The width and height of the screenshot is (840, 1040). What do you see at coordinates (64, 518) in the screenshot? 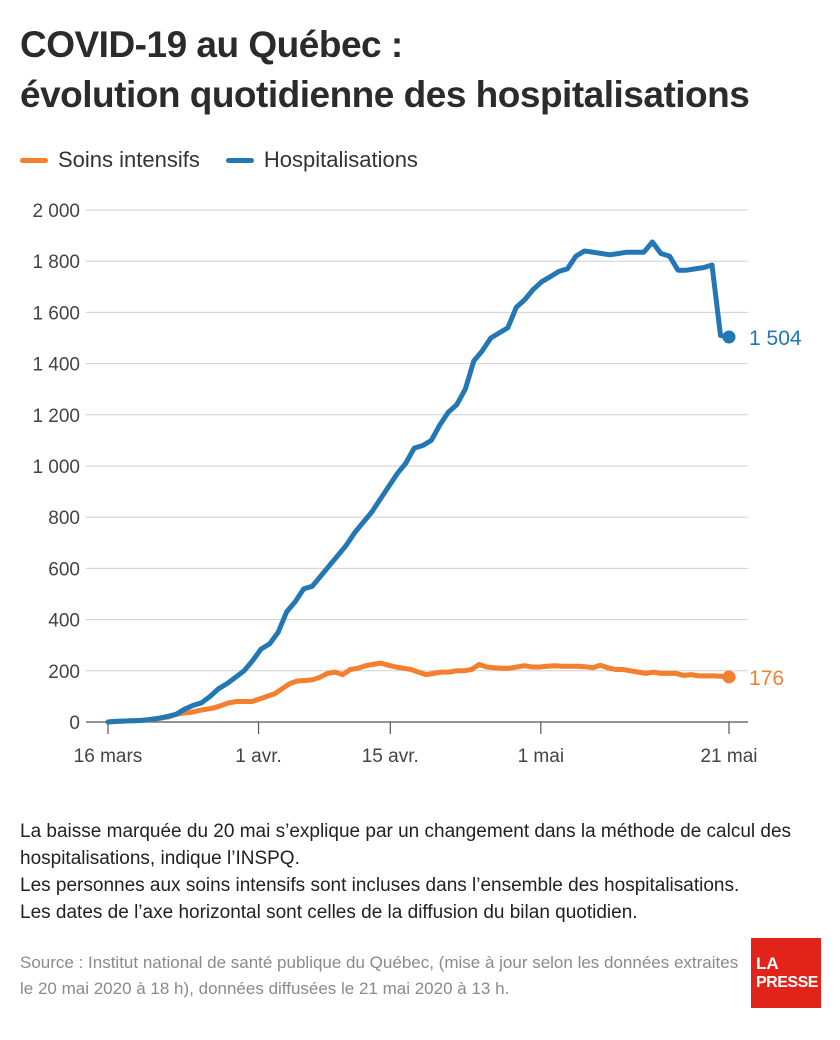
I see `y-tick-label: 800` at bounding box center [64, 518].